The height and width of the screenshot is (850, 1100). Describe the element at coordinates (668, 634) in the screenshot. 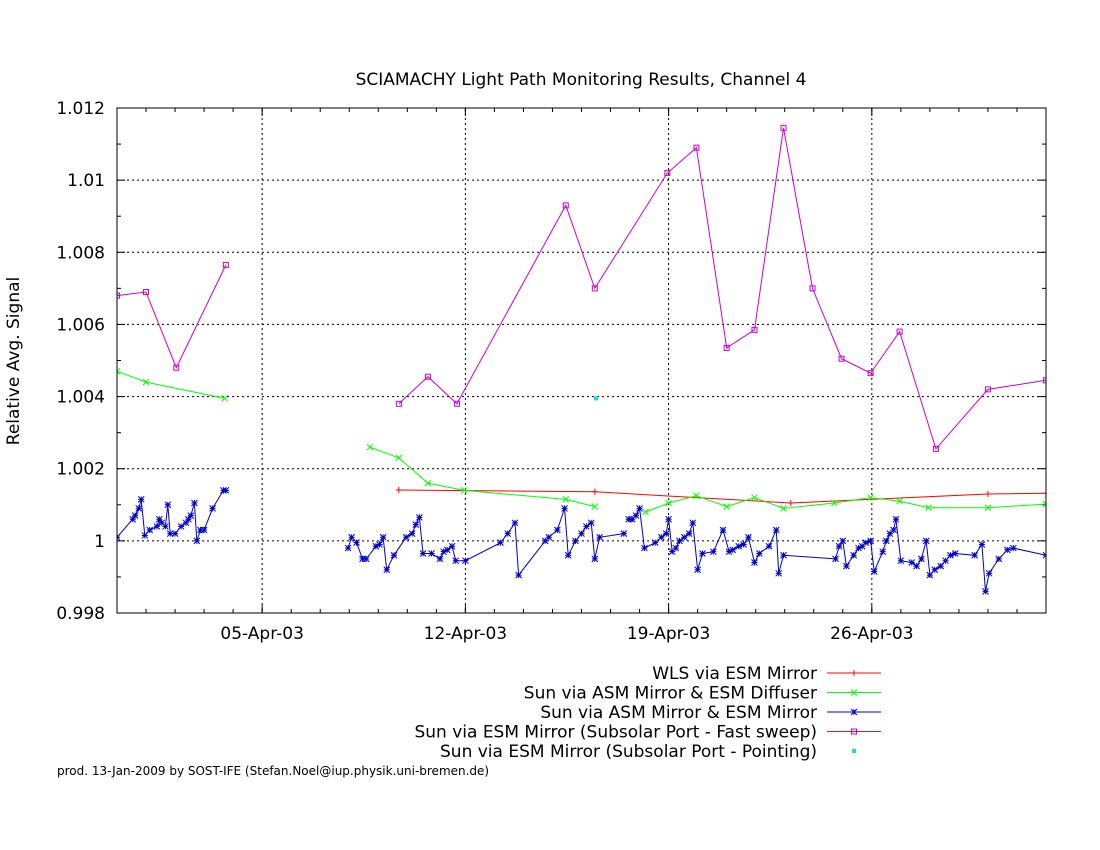

I see `x-tick-label: 19-Apr-03` at that location.